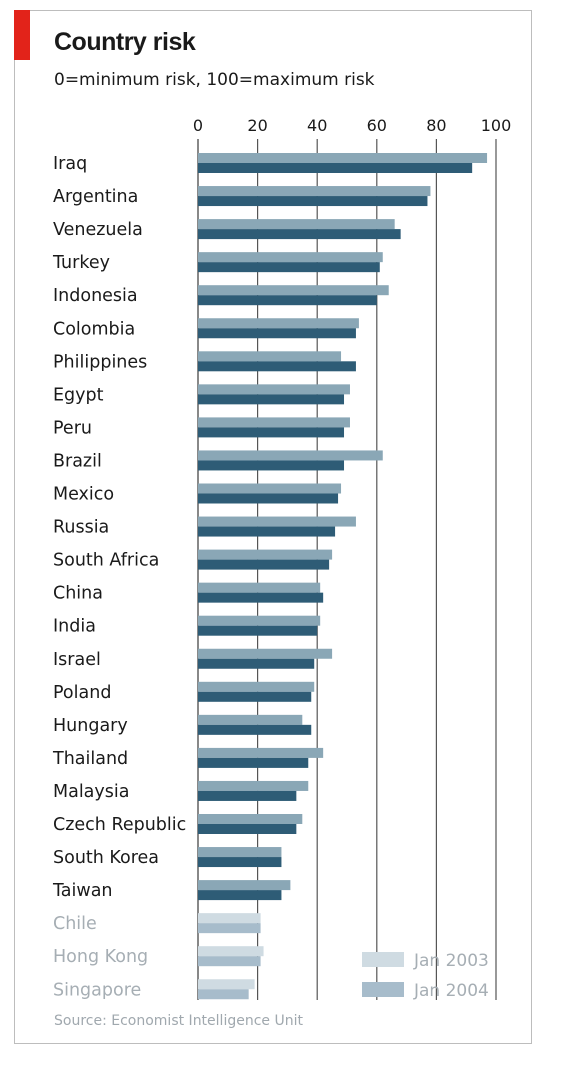 The width and height of the screenshot is (572, 1076). Describe the element at coordinates (258, 630) in the screenshot. I see `bar-india-jan-2004` at that location.